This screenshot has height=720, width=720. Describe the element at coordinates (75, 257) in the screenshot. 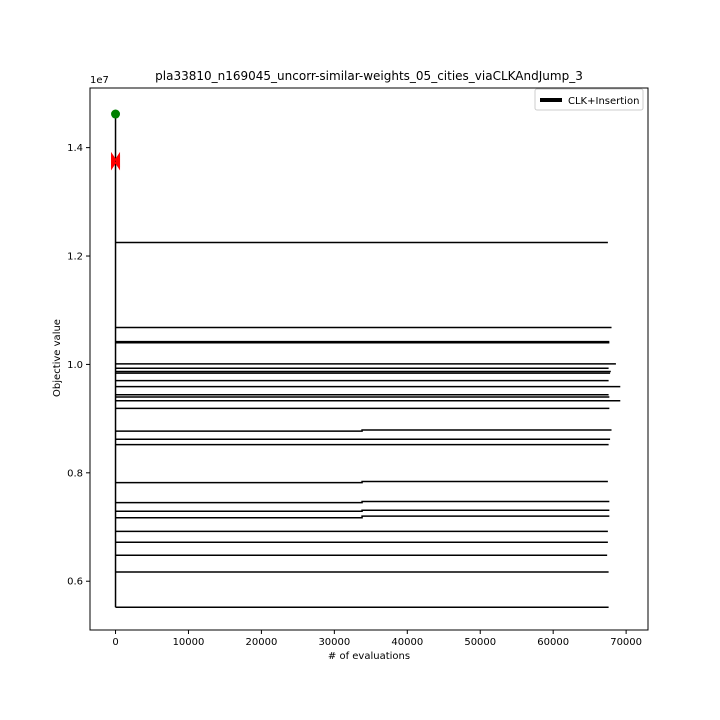

I see `y-tick-label: 1.2` at that location.